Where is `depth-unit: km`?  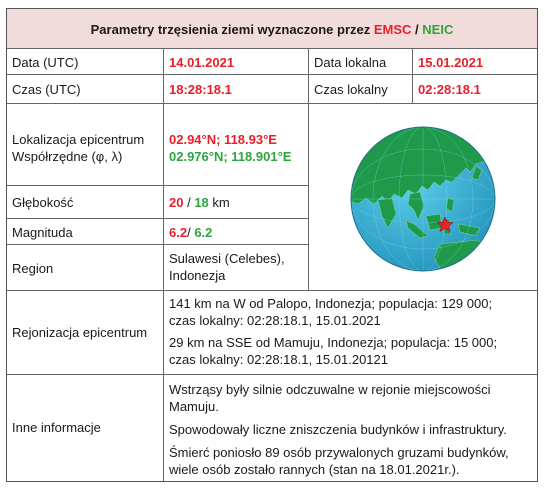 depth-unit: km is located at coordinates (219, 202).